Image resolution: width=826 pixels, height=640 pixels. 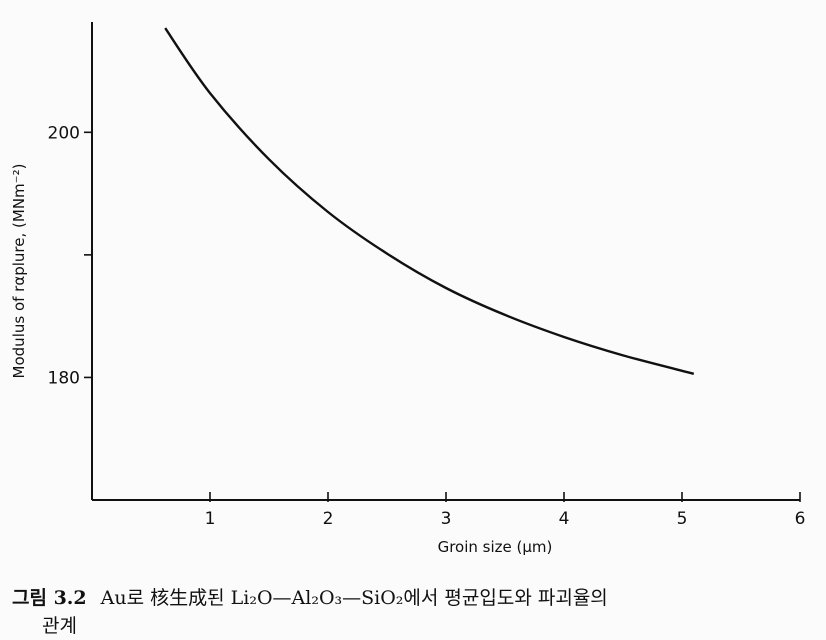 What do you see at coordinates (59, 626) in the screenshot?
I see `caption-text-line2: 관계` at bounding box center [59, 626].